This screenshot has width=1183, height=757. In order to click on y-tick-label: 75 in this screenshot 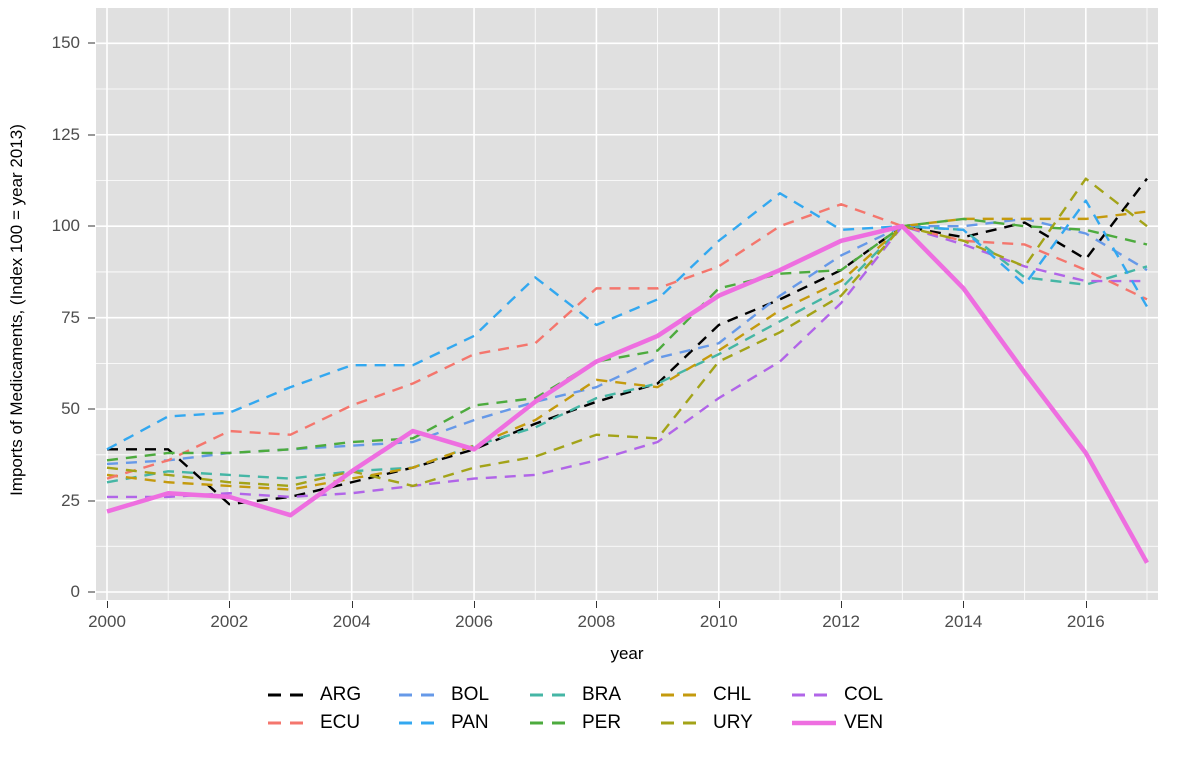, I will do `click(70, 317)`.